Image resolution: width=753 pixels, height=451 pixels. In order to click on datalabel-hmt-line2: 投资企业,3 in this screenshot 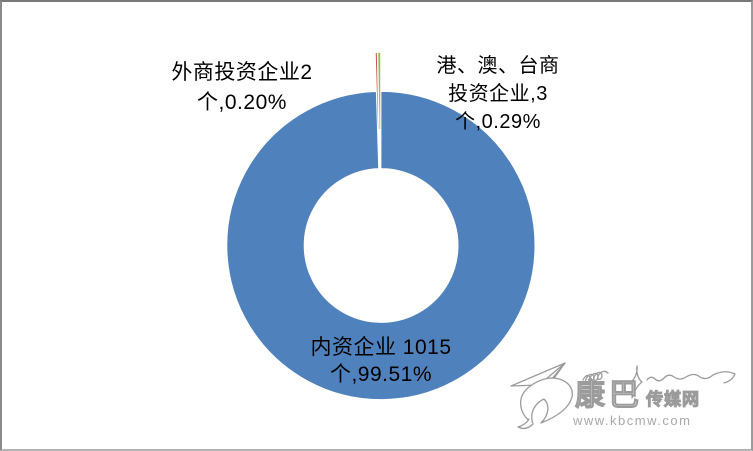, I will do `click(498, 94)`.